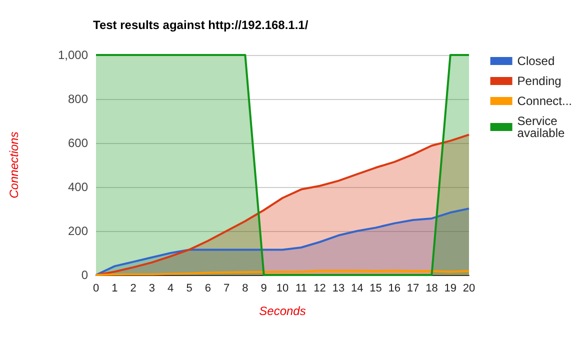  What do you see at coordinates (207, 288) in the screenshot?
I see `x-tick-label: 6` at bounding box center [207, 288].